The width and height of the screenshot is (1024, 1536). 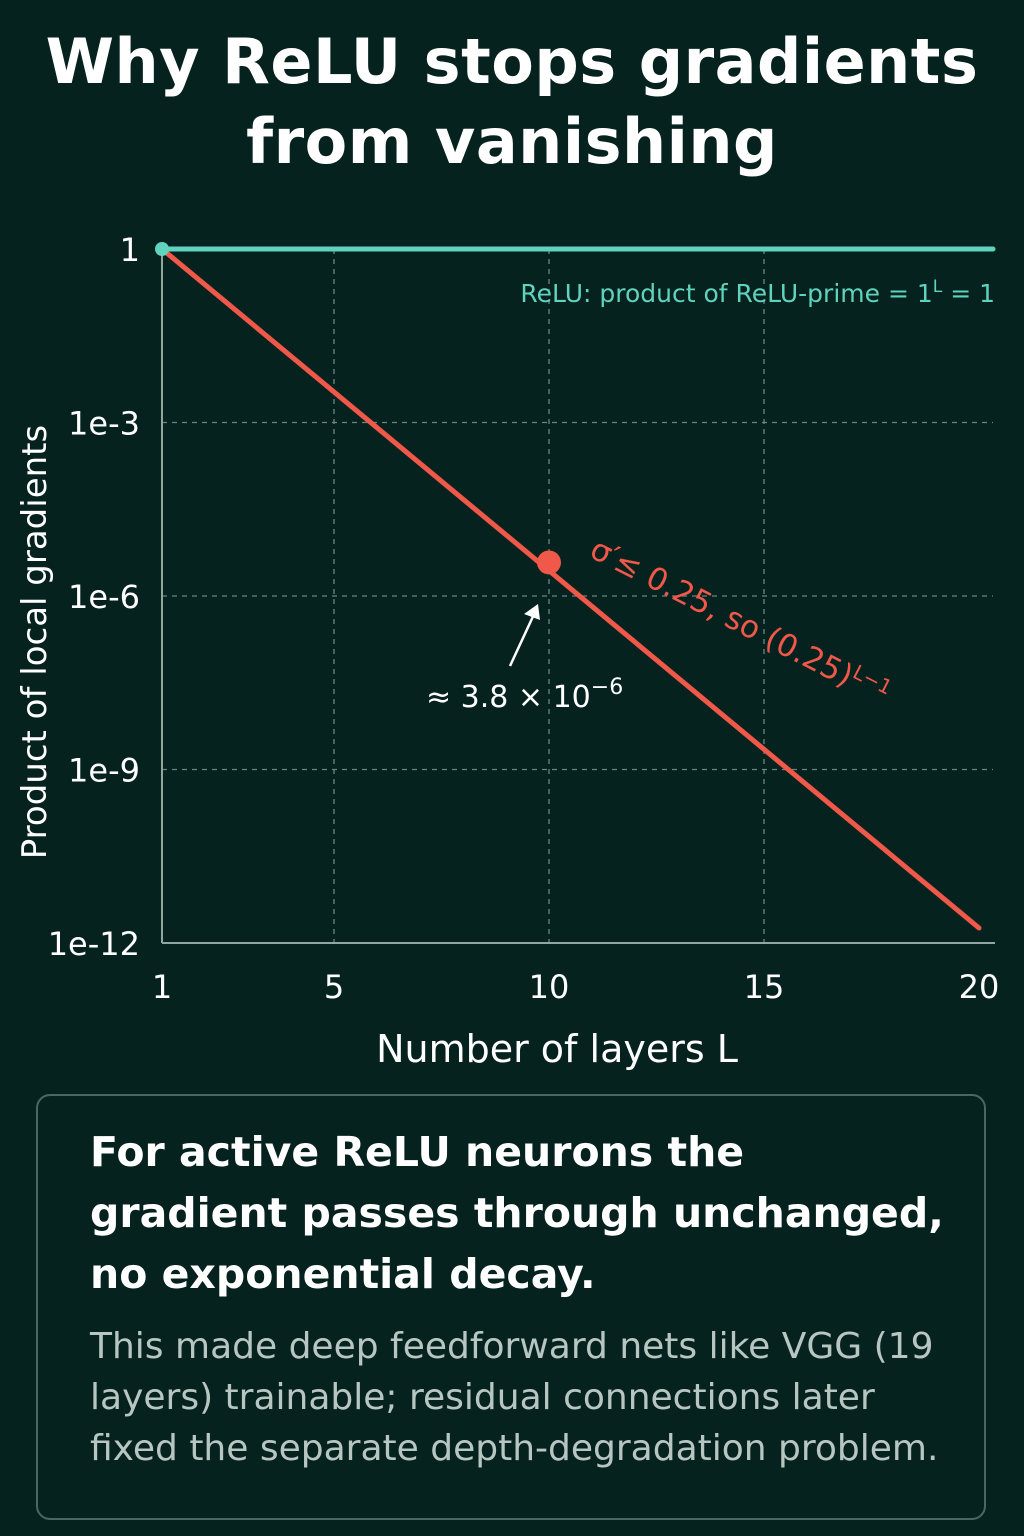 What do you see at coordinates (740, 620) in the screenshot?
I see `sigmoid-annotation: σ′≤ 0.25, so (0.25)L−1` at bounding box center [740, 620].